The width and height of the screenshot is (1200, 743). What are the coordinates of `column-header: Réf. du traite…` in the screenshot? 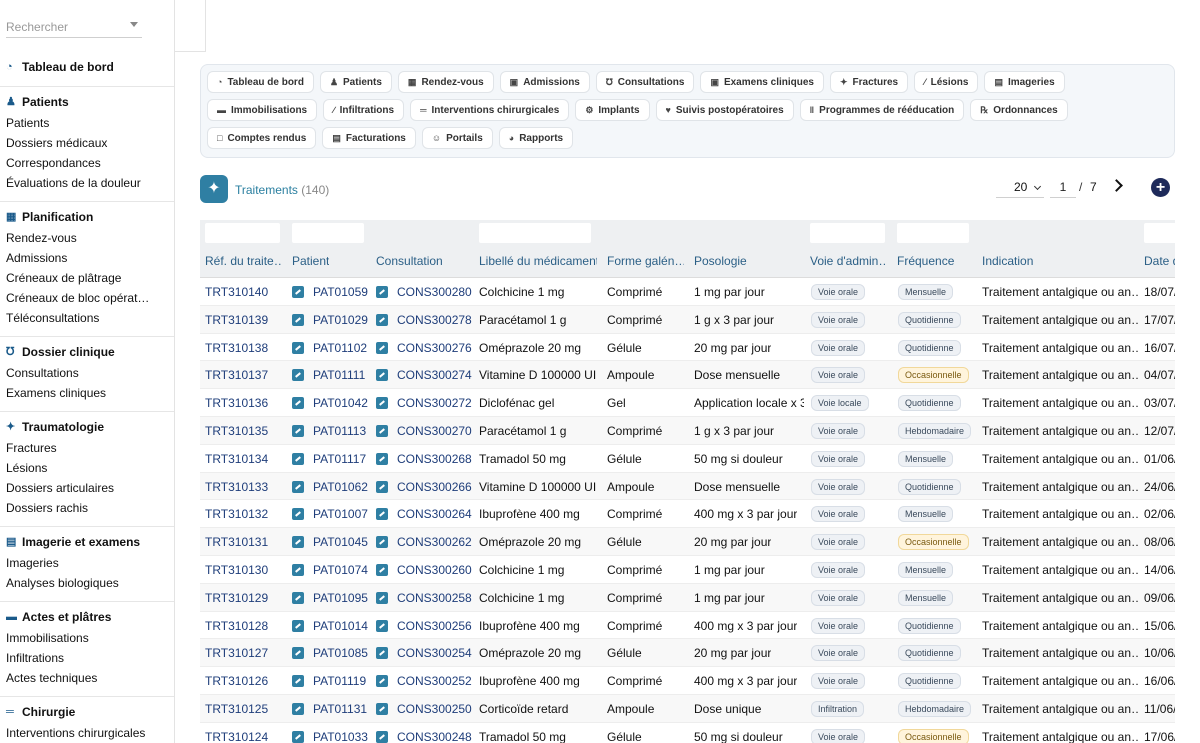 It's located at (243, 261).